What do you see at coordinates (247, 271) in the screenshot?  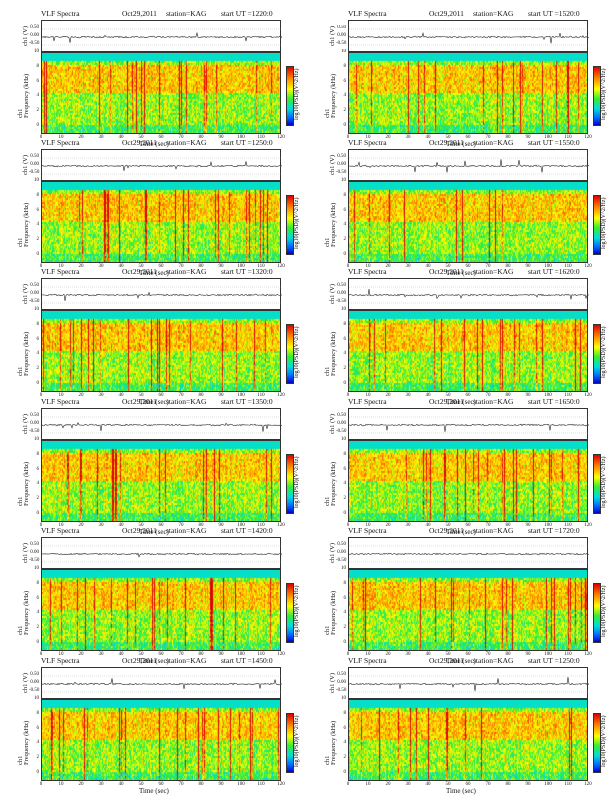 I see `panel-start-time: start UT =1320:0` at bounding box center [247, 271].